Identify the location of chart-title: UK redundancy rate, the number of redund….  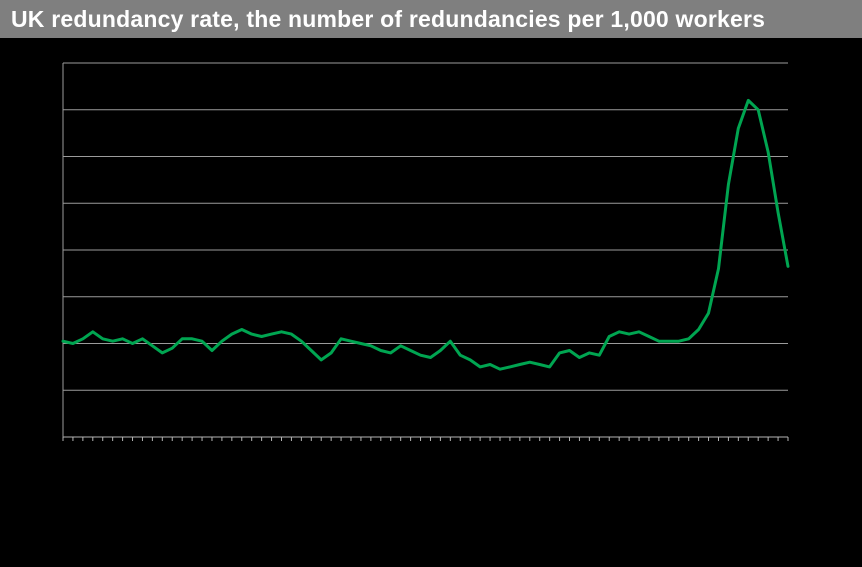
(388, 18).